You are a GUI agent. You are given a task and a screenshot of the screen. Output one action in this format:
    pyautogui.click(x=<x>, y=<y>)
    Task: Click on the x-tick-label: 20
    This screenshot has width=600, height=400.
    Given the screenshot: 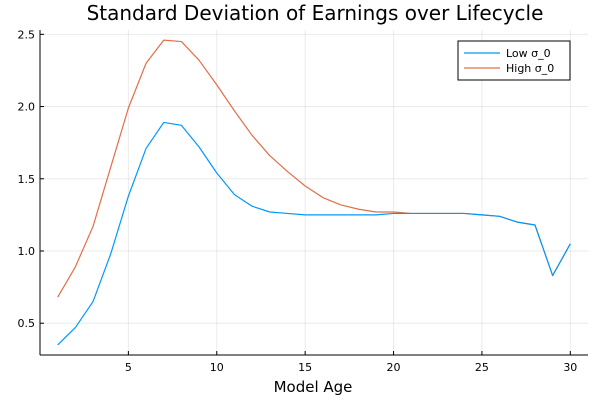 What is the action you would take?
    pyautogui.click(x=394, y=367)
    